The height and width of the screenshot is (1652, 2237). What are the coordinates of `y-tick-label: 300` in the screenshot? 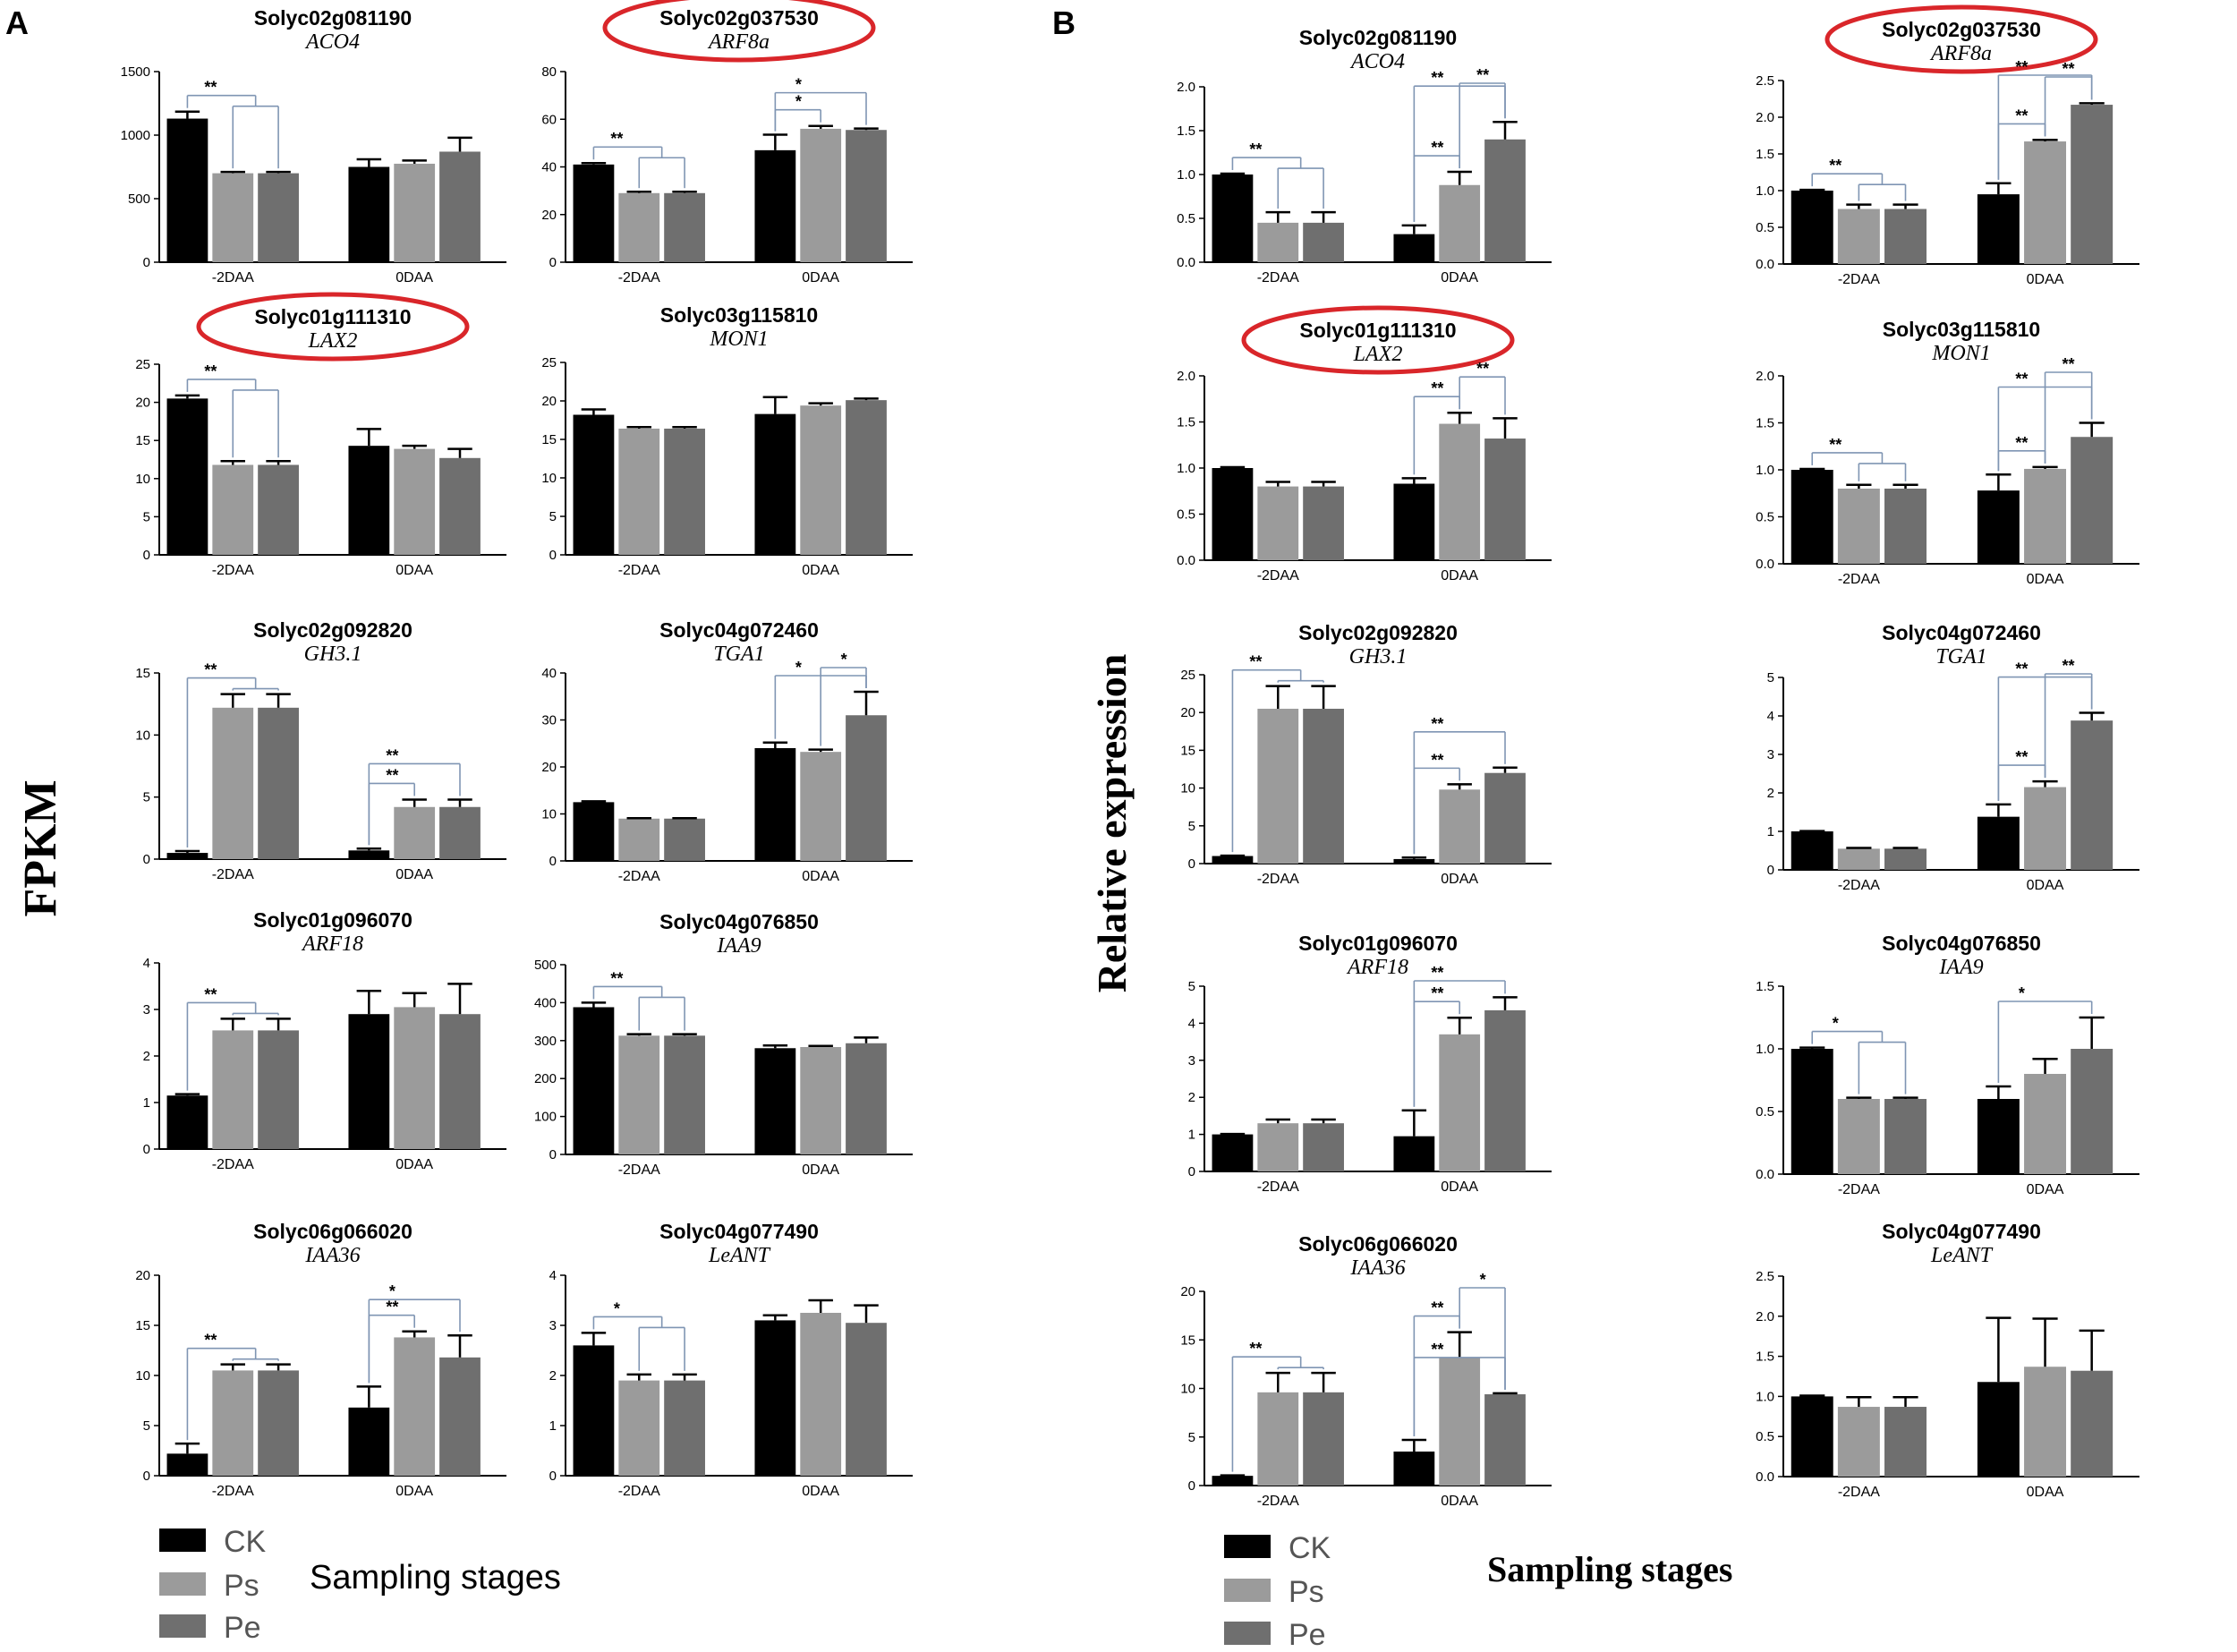 It's located at (545, 1041).